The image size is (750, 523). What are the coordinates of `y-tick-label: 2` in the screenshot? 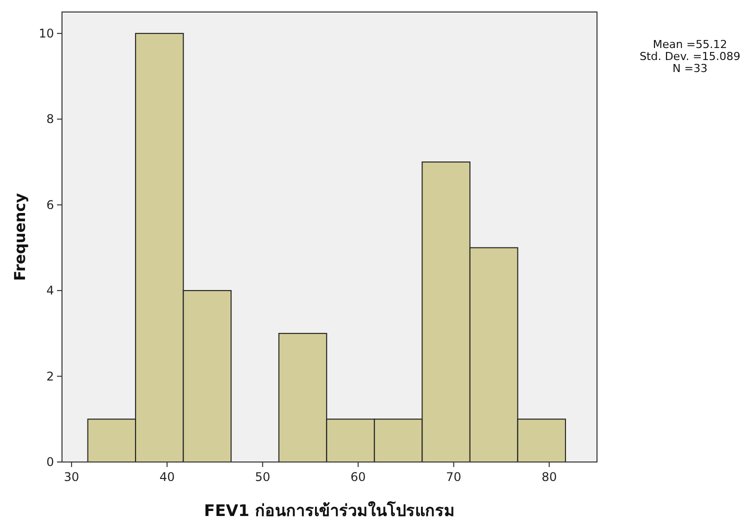 It's located at (50, 376).